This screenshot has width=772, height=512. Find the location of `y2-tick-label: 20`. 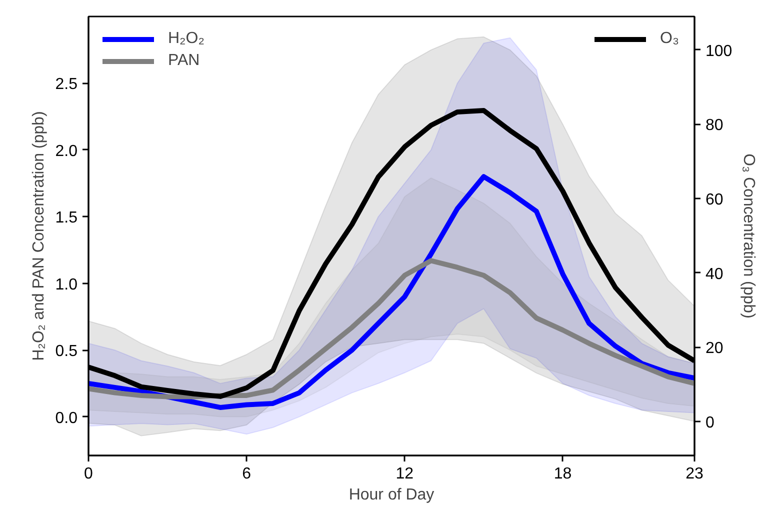

y2-tick-label: 20 is located at coordinates (715, 349).